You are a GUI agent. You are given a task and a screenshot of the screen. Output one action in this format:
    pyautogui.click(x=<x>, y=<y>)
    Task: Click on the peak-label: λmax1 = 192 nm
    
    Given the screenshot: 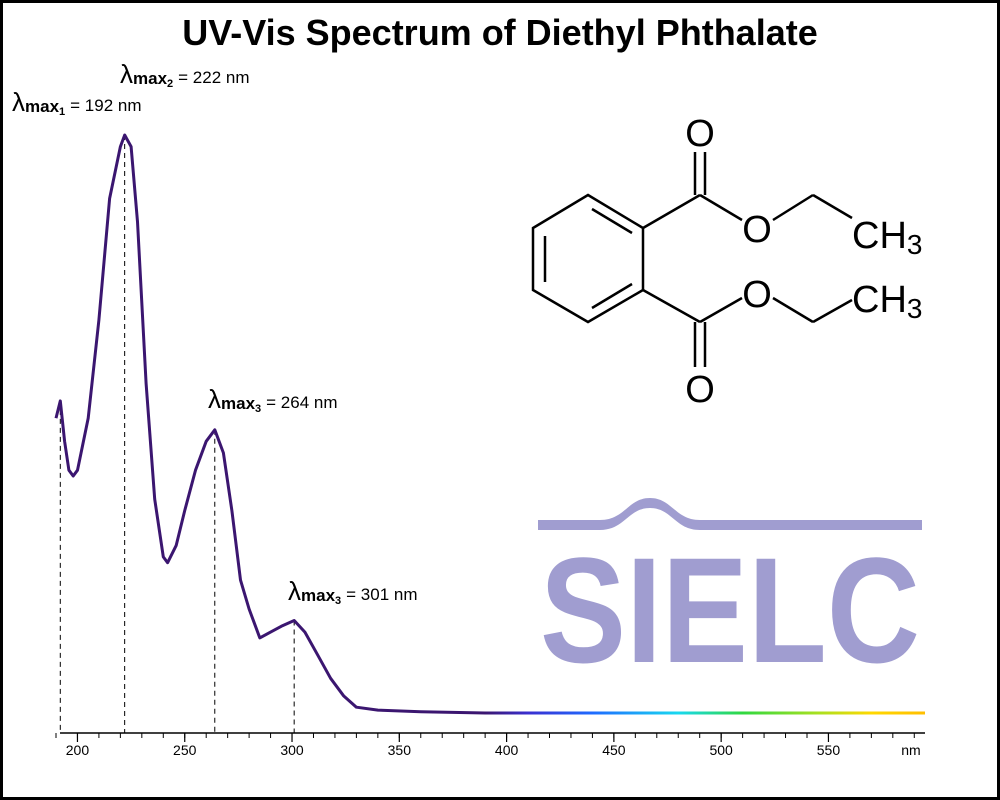 What is the action you would take?
    pyautogui.click(x=77, y=102)
    